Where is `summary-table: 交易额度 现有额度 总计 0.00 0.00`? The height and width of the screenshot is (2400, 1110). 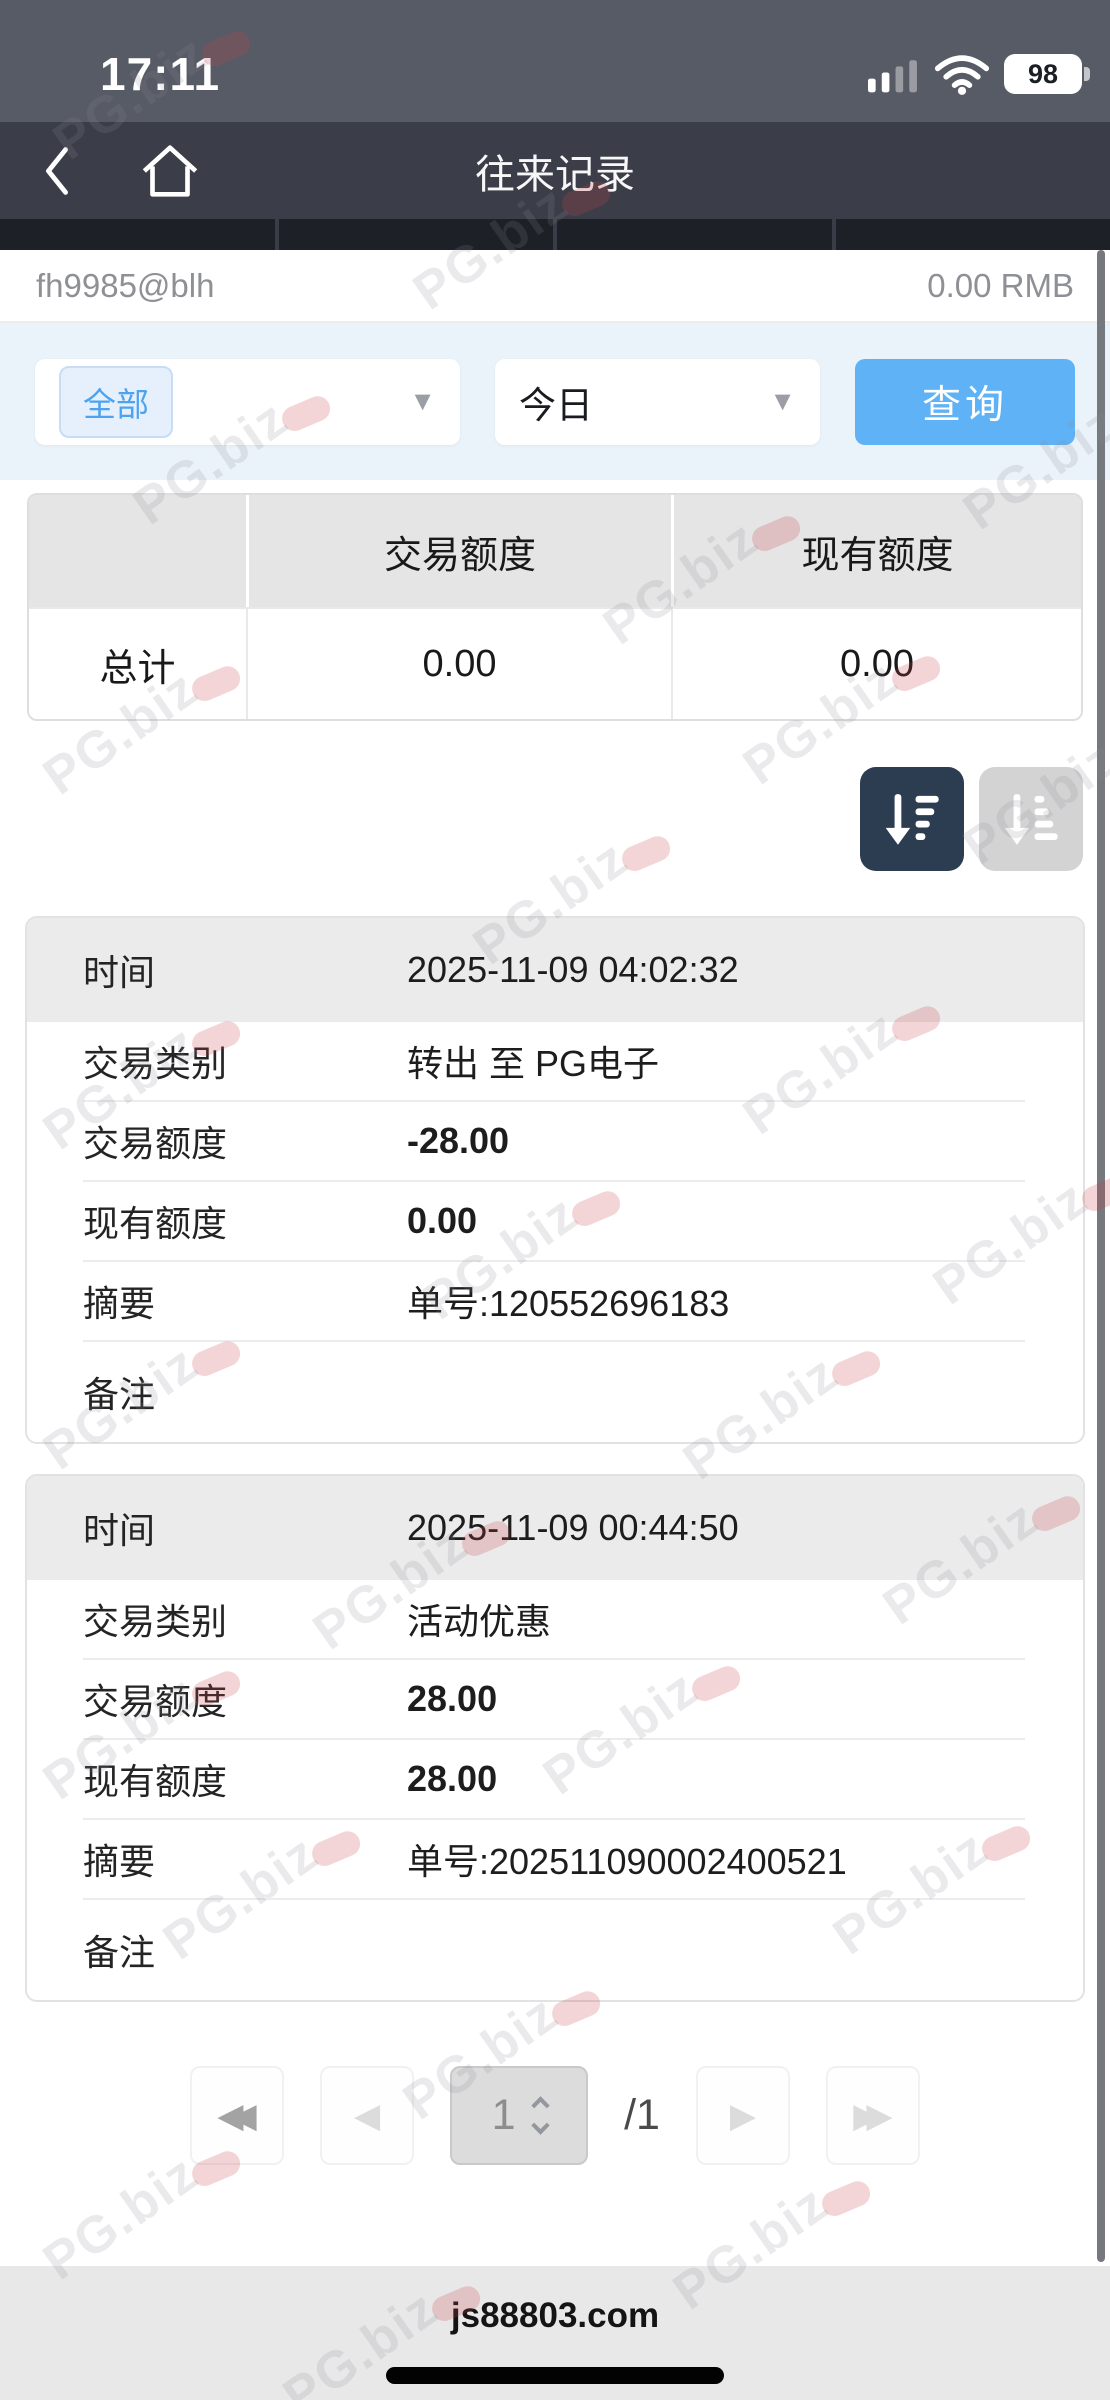 summary-table: 交易额度 现有额度 总计 0.00 0.00 is located at coordinates (555, 607).